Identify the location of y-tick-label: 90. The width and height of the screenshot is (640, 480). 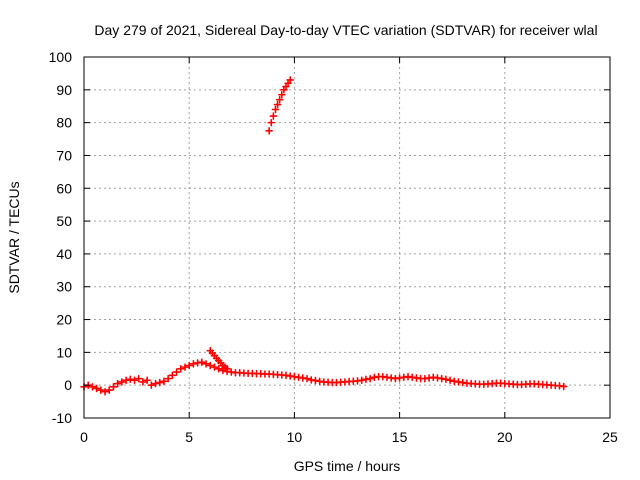
(64, 90).